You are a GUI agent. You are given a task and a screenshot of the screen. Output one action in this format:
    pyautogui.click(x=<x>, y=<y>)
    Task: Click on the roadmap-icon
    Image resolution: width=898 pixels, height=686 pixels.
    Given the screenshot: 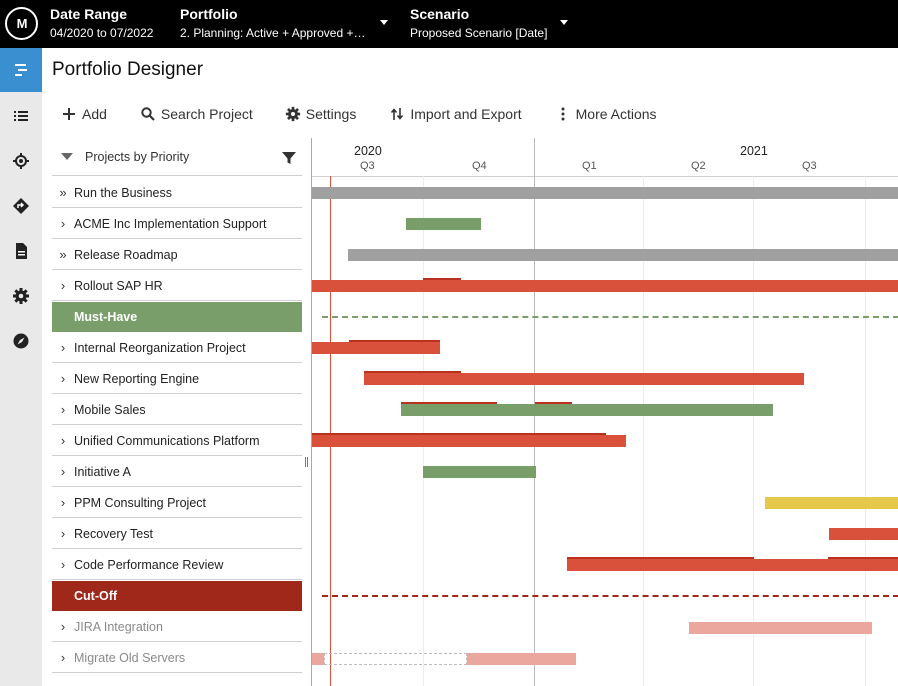 What is the action you would take?
    pyautogui.click(x=21, y=70)
    